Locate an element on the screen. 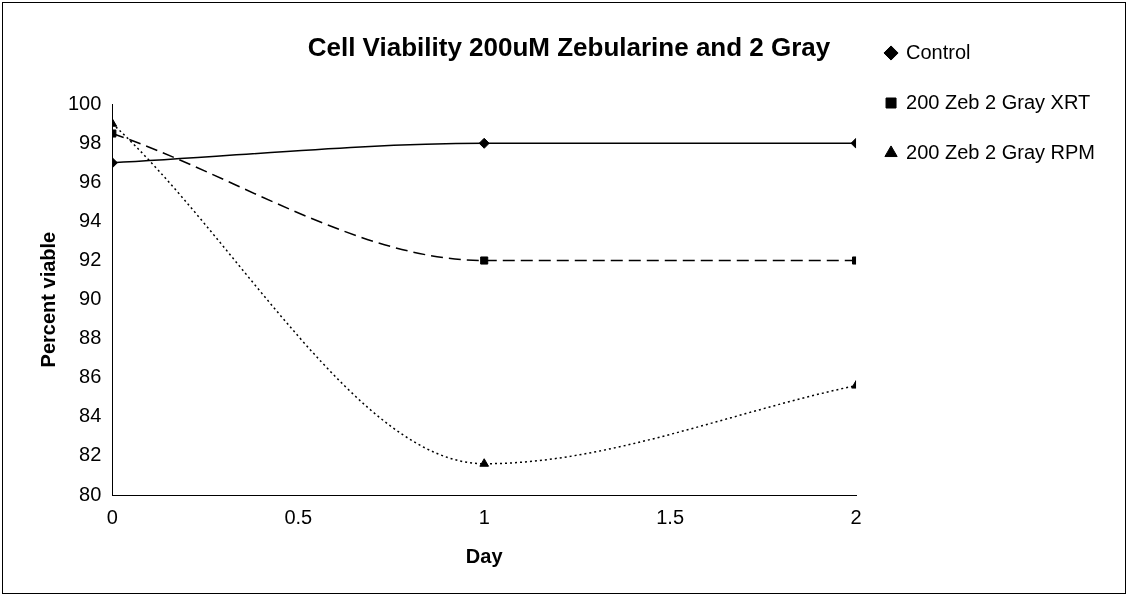 The width and height of the screenshot is (1128, 596). y-tick-label: 96 is located at coordinates (90, 180).